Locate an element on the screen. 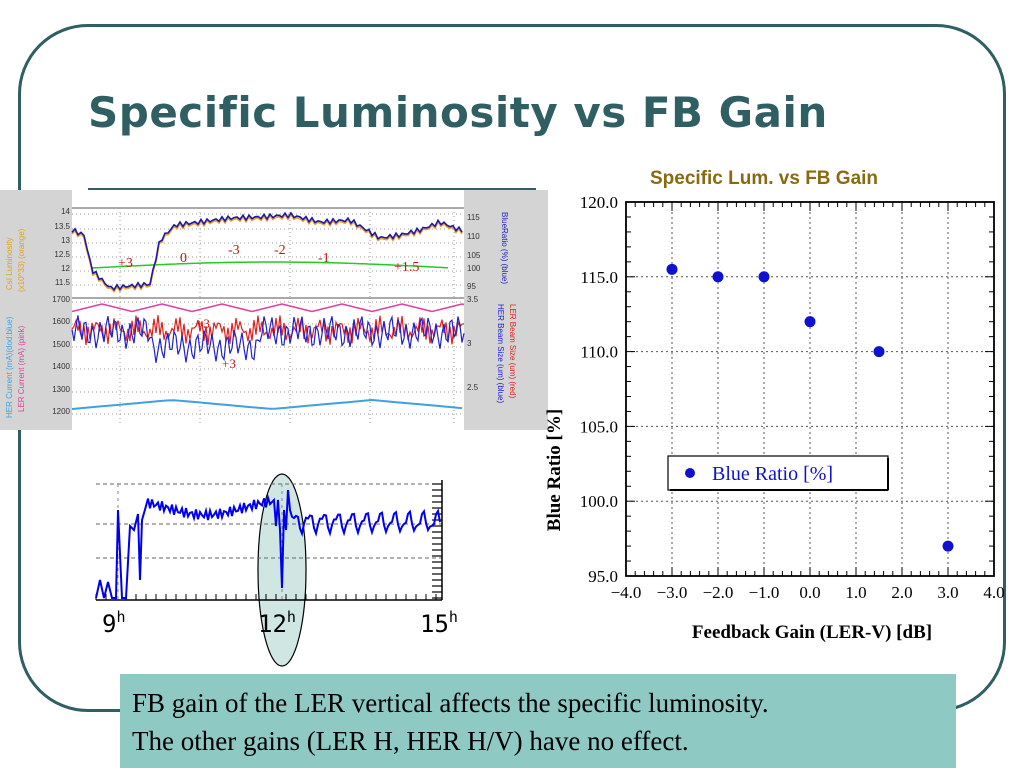  gain-annotation-0: 0 is located at coordinates (183, 258).